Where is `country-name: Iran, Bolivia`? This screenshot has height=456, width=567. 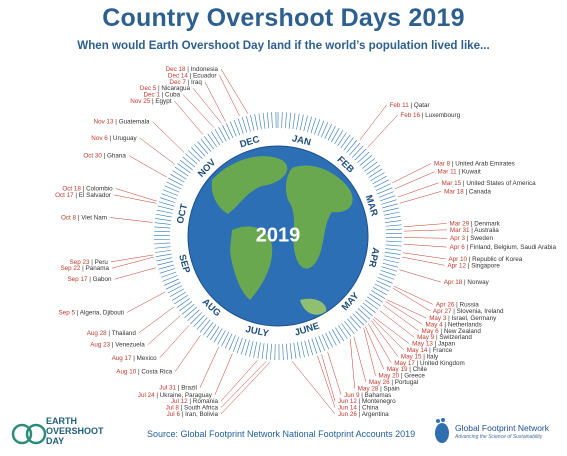
country-name: Iran, Bolivia is located at coordinates (201, 414).